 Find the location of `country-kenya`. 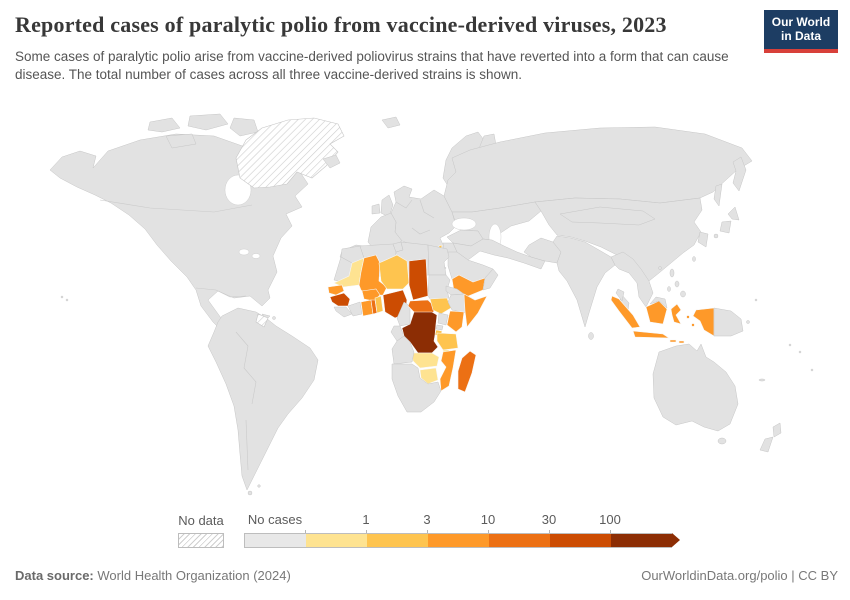

country-kenya is located at coordinates (455, 321).